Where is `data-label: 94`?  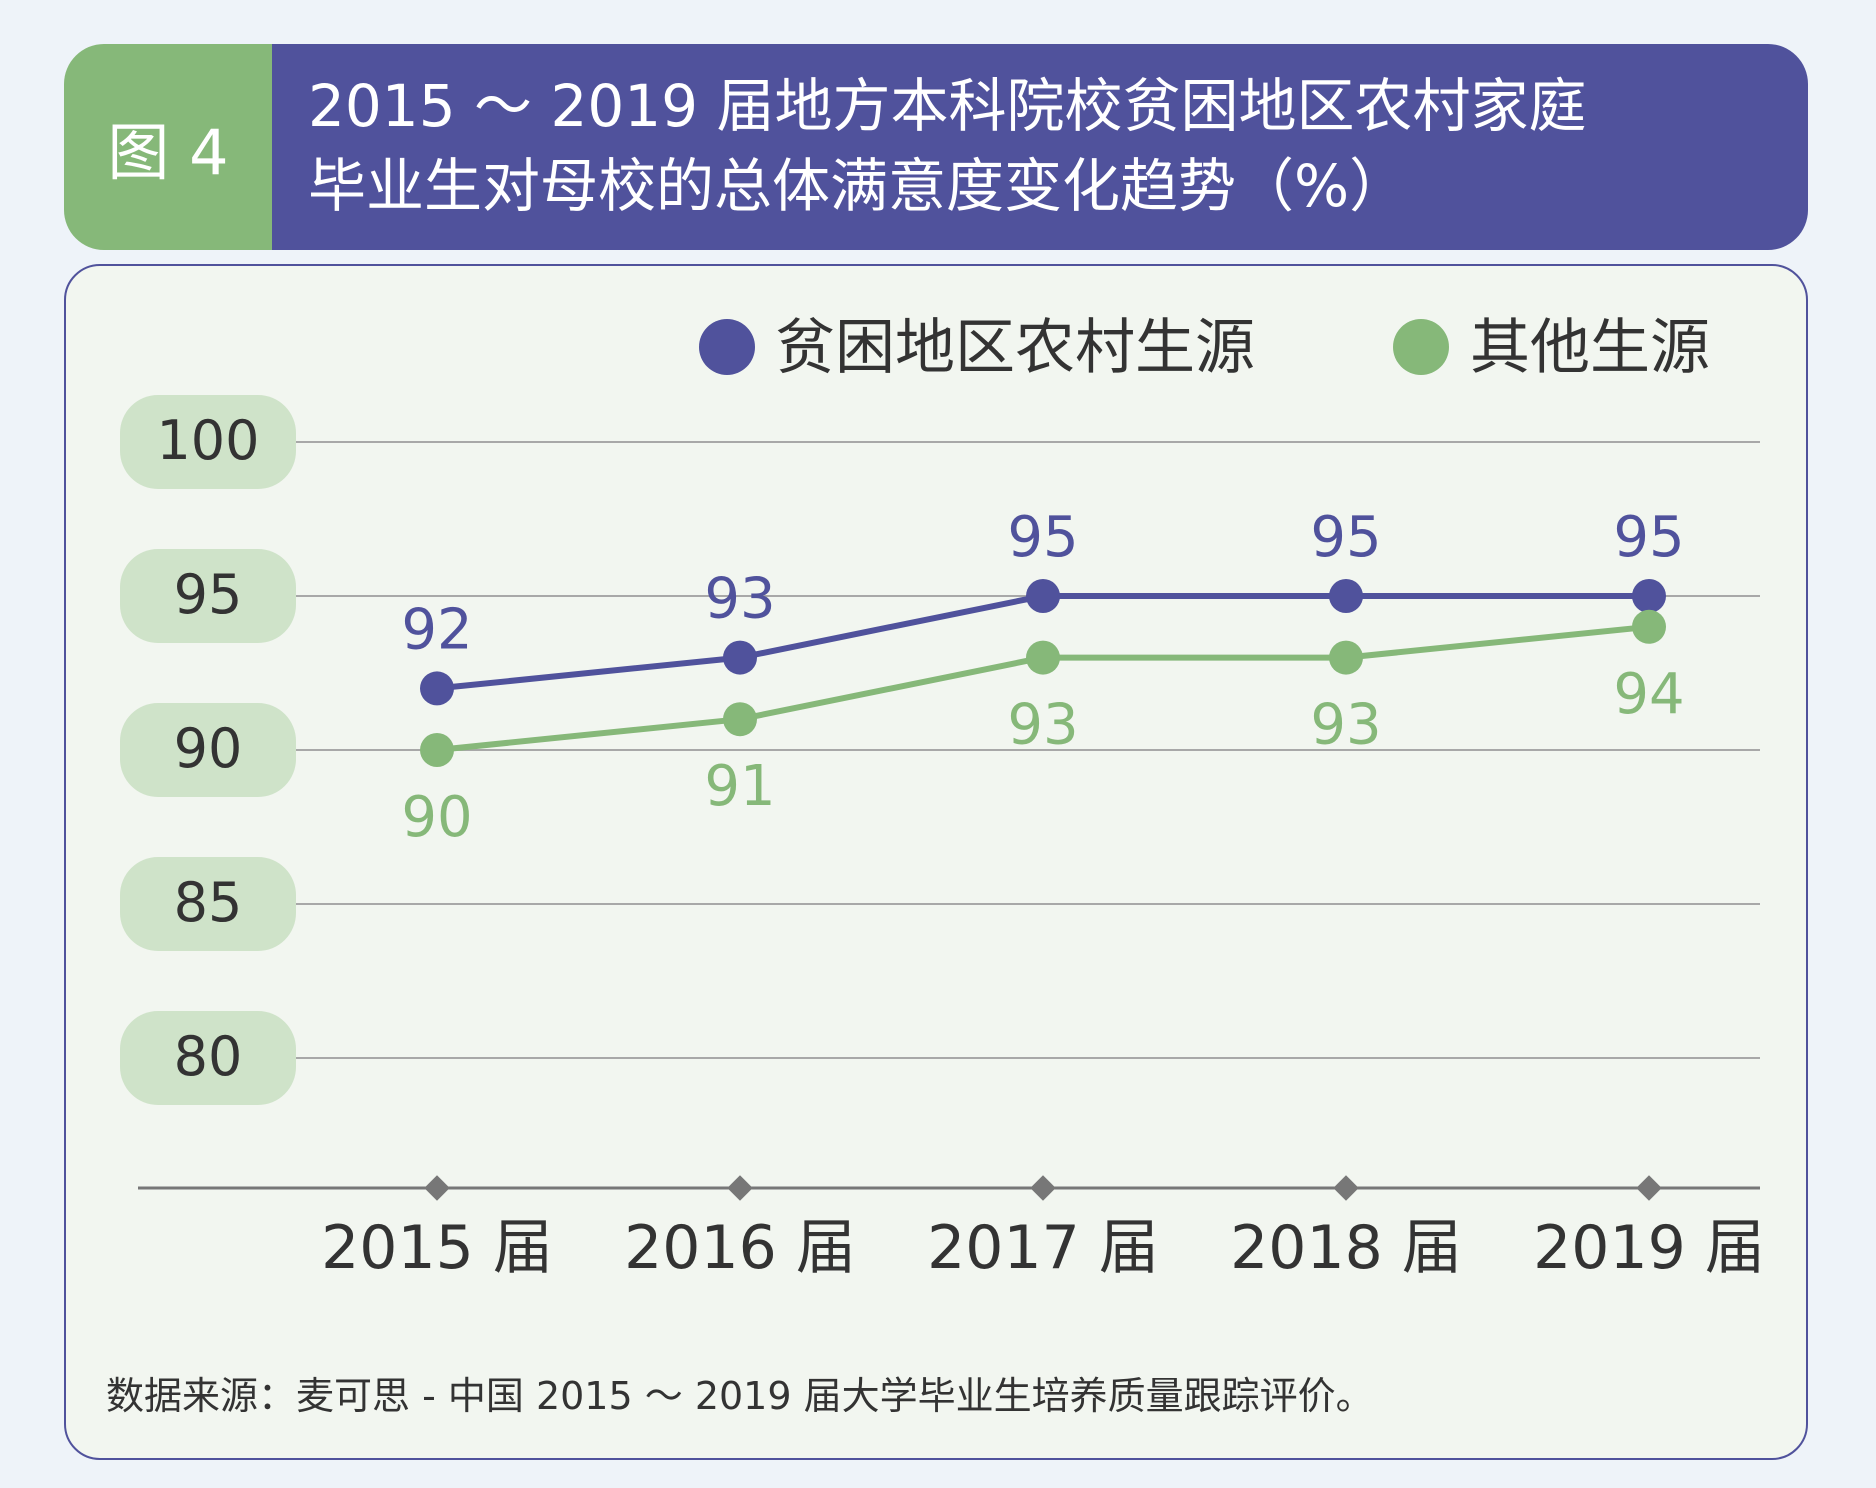
data-label: 94 is located at coordinates (1648, 694).